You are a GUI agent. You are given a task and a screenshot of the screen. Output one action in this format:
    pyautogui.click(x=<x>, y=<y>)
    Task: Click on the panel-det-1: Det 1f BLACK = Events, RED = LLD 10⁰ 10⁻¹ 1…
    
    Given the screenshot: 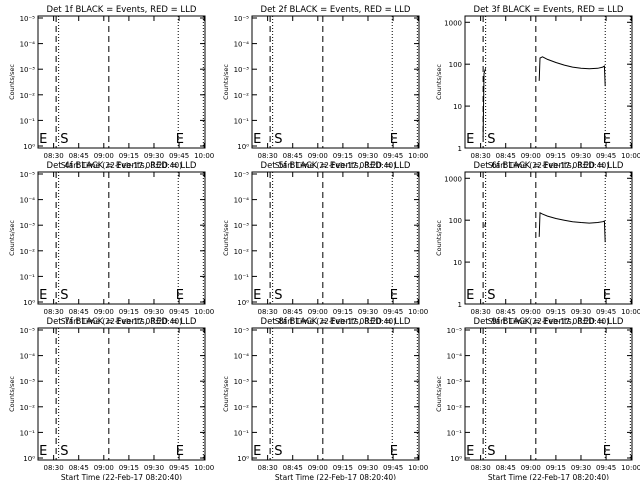 What is the action you would take?
    pyautogui.click(x=111, y=87)
    